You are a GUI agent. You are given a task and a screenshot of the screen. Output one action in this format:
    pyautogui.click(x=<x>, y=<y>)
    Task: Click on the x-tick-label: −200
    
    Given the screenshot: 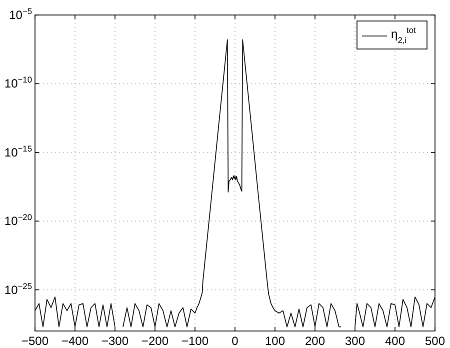 What is the action you would take?
    pyautogui.click(x=155, y=341)
    